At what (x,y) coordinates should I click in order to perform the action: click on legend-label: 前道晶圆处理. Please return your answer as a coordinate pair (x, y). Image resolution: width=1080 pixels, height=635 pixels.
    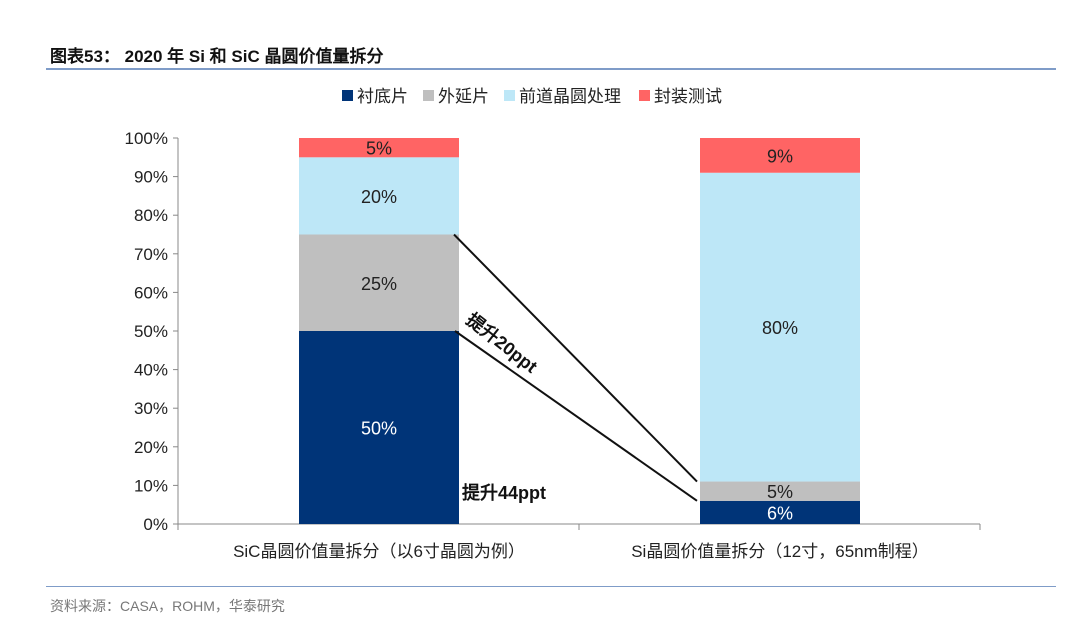
    Looking at the image, I should click on (570, 96).